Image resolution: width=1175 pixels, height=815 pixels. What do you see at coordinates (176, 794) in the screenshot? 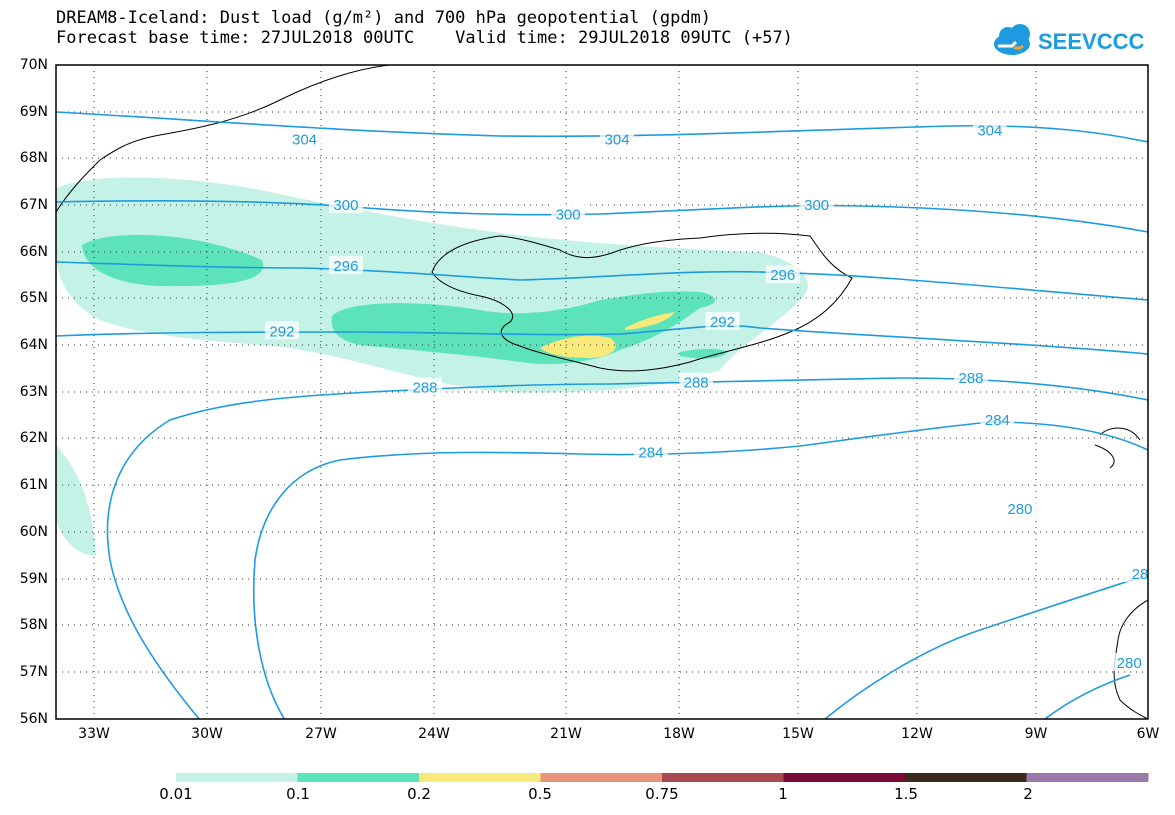
I see `colorbar-label: 0.01` at bounding box center [176, 794].